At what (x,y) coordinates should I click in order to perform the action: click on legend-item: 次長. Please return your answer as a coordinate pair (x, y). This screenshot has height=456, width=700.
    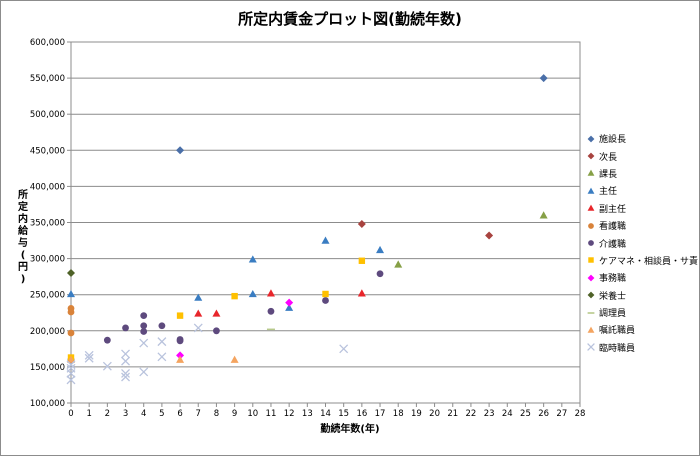
    Looking at the image, I should click on (641, 155).